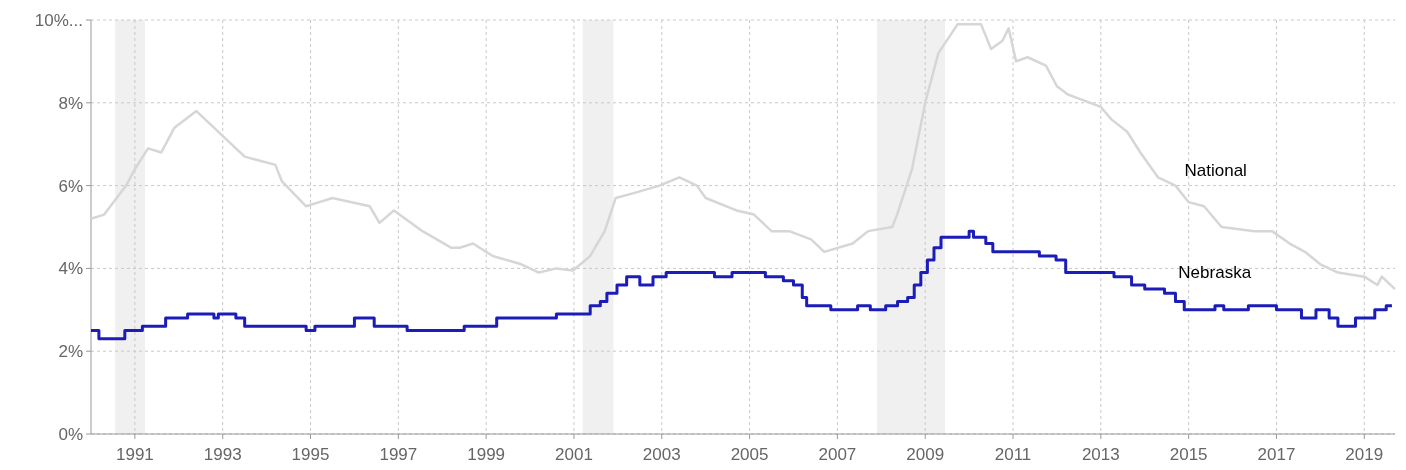 The width and height of the screenshot is (1406, 470). I want to click on series-label: National, so click(1215, 171).